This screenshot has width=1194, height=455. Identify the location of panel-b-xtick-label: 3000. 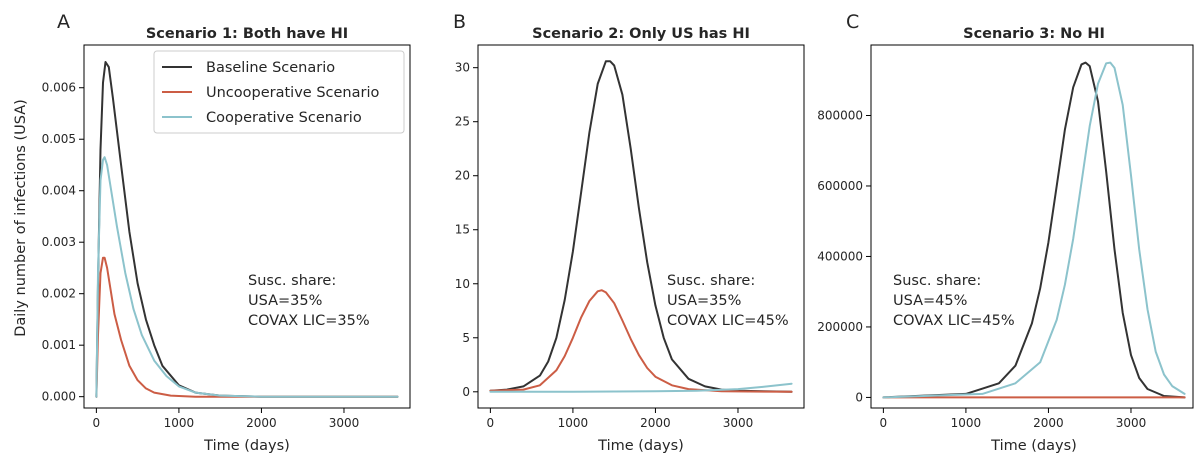
(738, 423).